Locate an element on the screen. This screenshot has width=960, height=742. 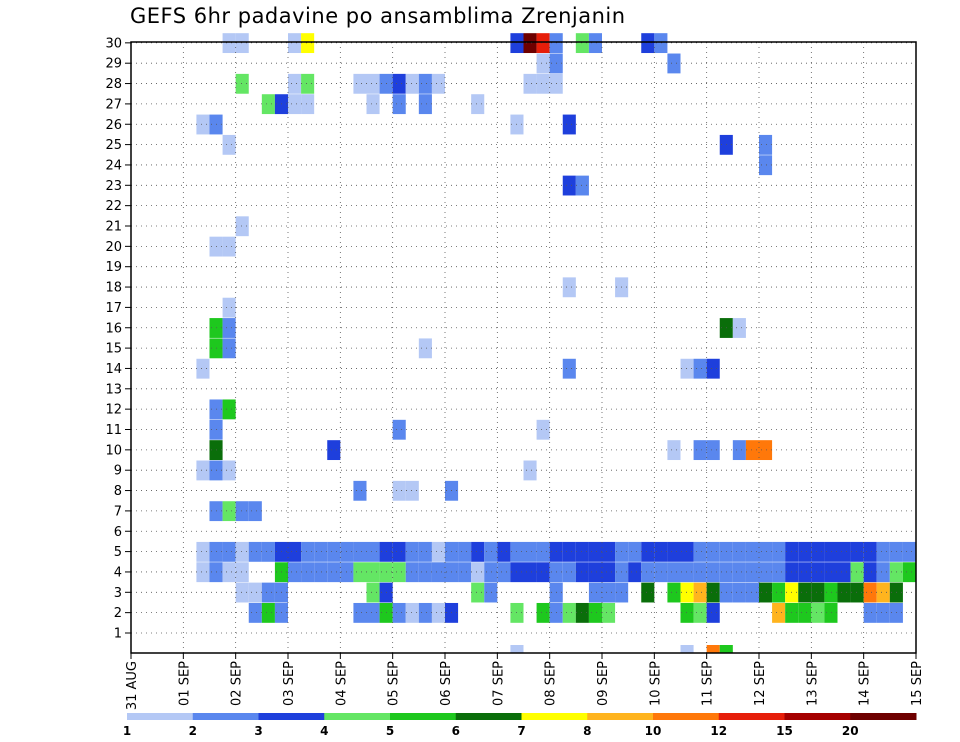
colorbar: 1 2 3 4 5 6 7 8 10 12 15 20 is located at coordinates (520, 725).